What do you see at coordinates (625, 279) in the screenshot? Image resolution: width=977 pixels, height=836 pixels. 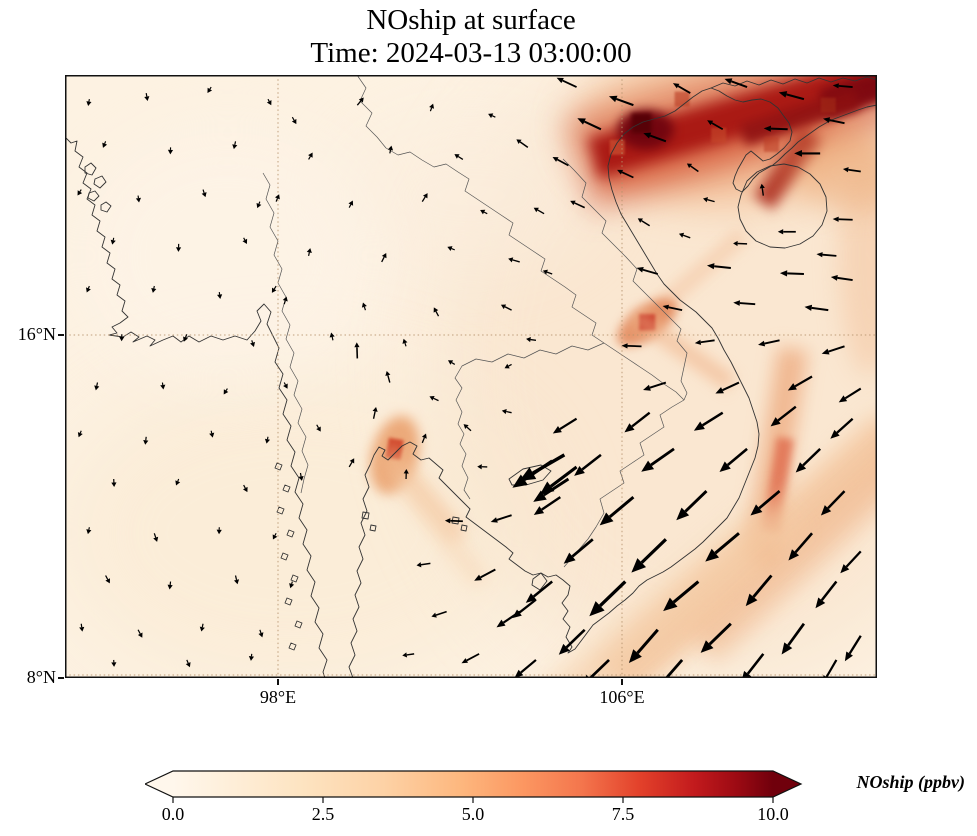 I see `border-vietnam-laos` at bounding box center [625, 279].